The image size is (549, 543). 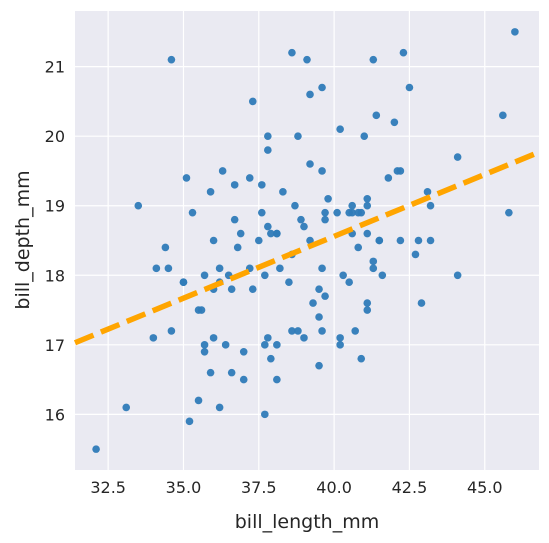 I want to click on x-tick-label: 45.0, so click(x=485, y=487).